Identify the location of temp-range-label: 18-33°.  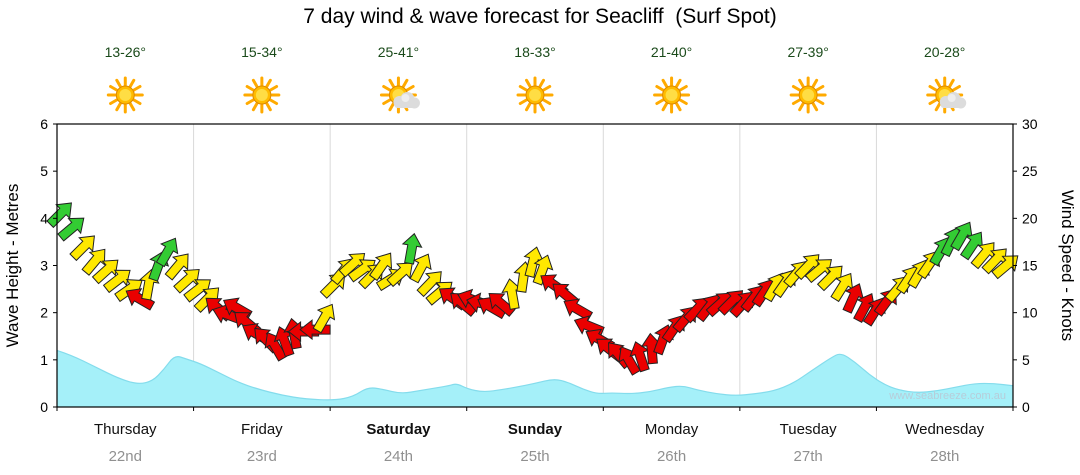
(534, 52).